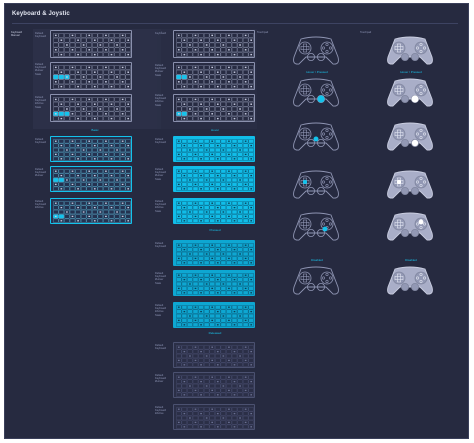 The height and width of the screenshot is (443, 474). Describe the element at coordinates (410, 226) in the screenshot. I see `gamepad-icon` at that location.